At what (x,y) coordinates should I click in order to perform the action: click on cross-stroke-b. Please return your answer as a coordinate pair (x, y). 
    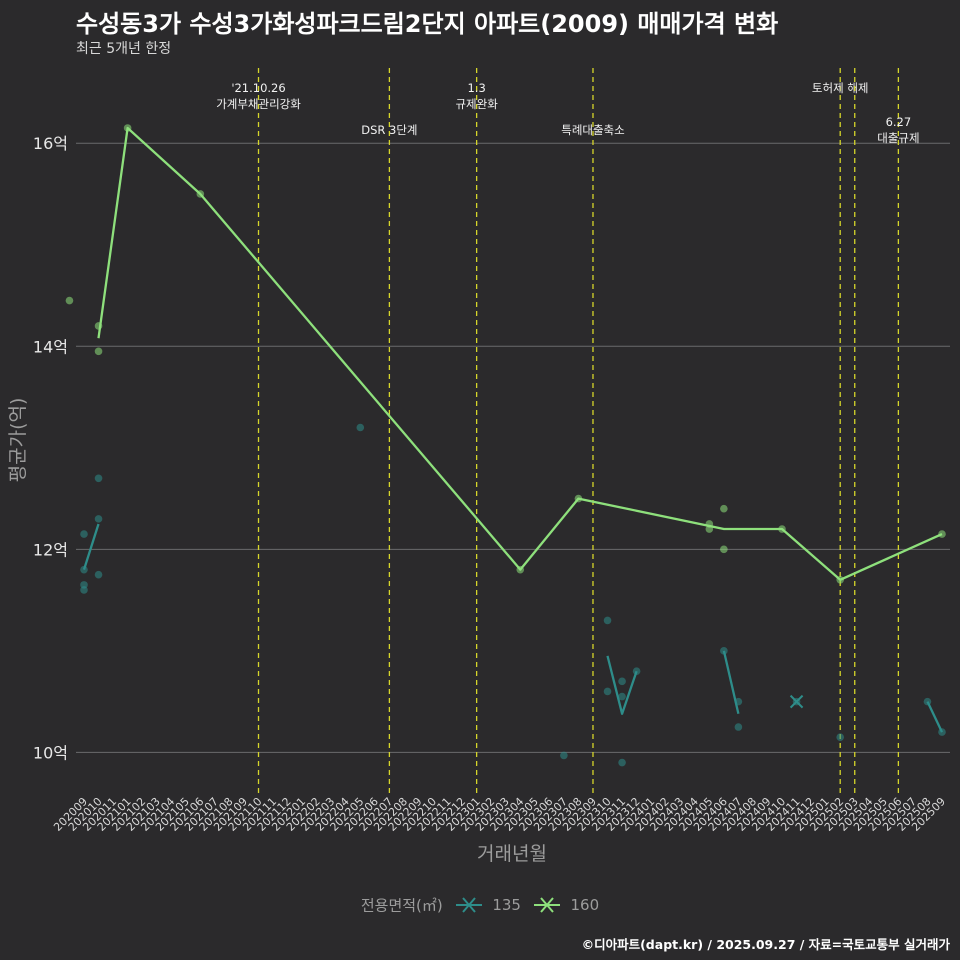
    Looking at the image, I should click on (796, 701).